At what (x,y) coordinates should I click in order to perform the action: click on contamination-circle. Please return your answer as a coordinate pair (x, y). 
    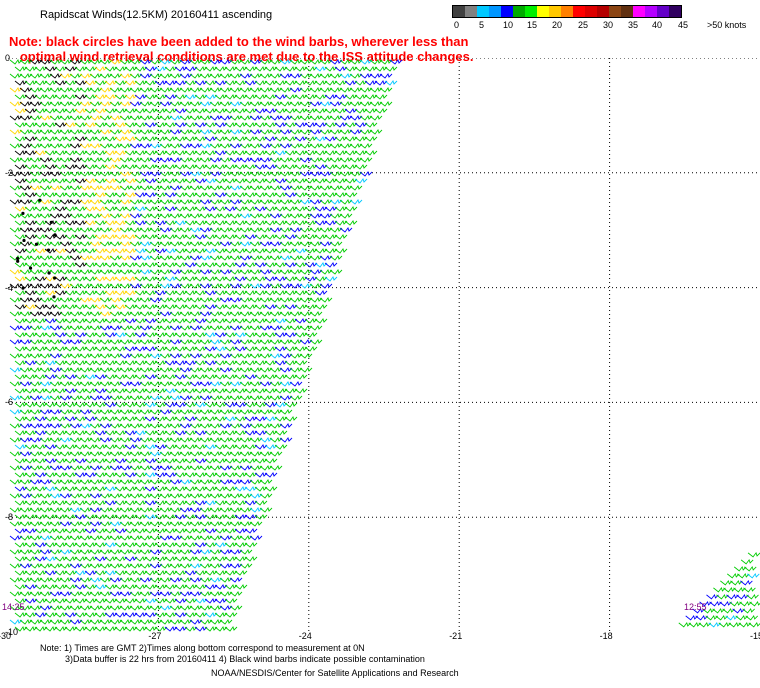
    Looking at the image, I should click on (48, 250).